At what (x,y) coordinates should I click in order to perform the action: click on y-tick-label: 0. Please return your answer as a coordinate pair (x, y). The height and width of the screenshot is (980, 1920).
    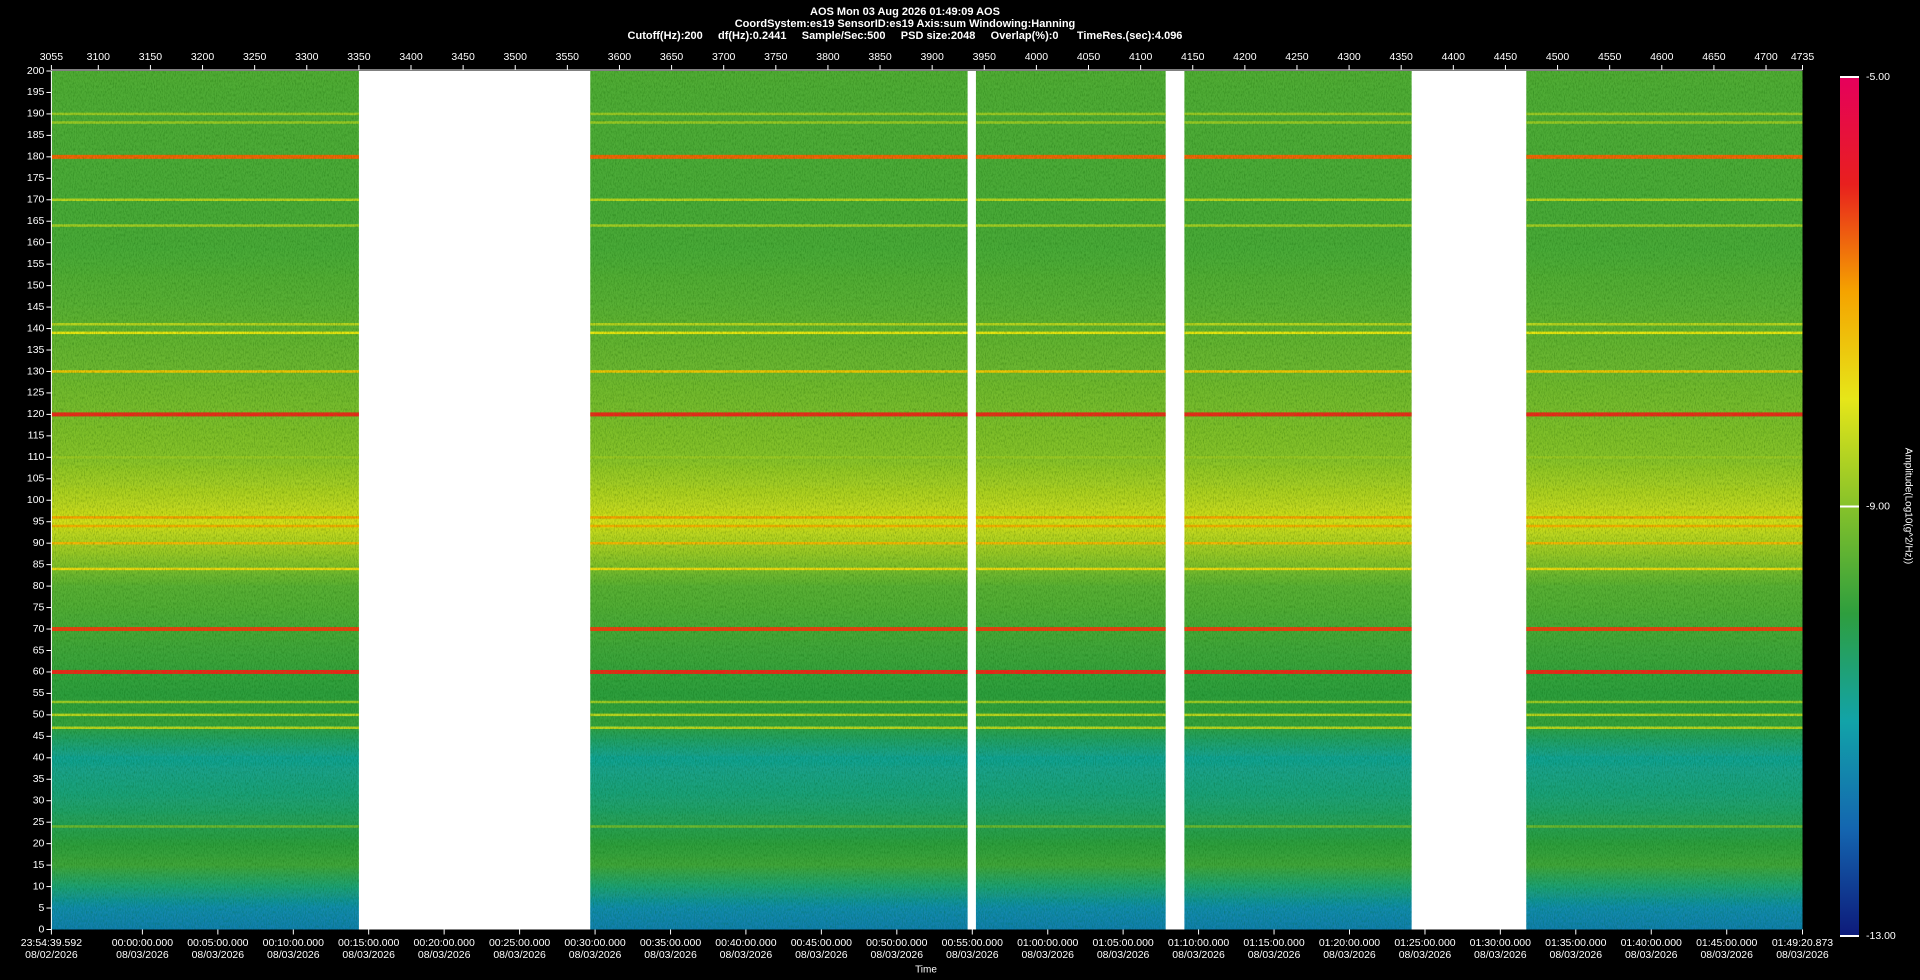
    Looking at the image, I should click on (42, 929).